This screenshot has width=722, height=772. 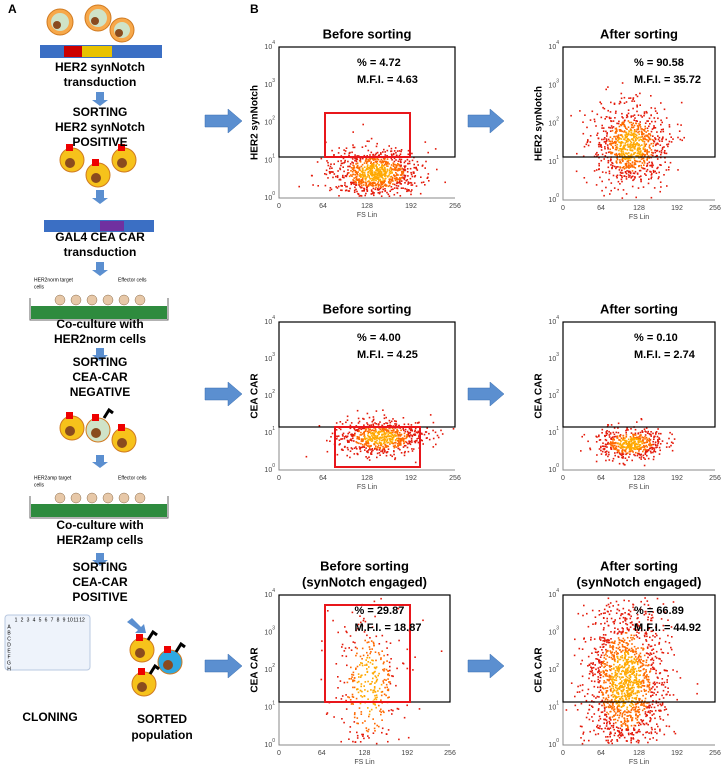 What do you see at coordinates (40, 620) in the screenshot?
I see `plate-col: 5` at bounding box center [40, 620].